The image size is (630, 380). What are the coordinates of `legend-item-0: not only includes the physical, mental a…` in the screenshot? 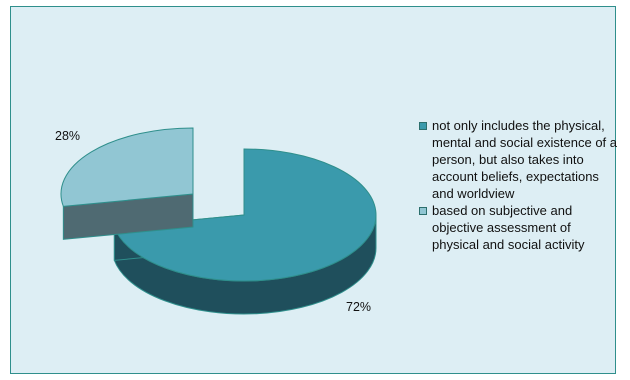 It's located at (518, 159).